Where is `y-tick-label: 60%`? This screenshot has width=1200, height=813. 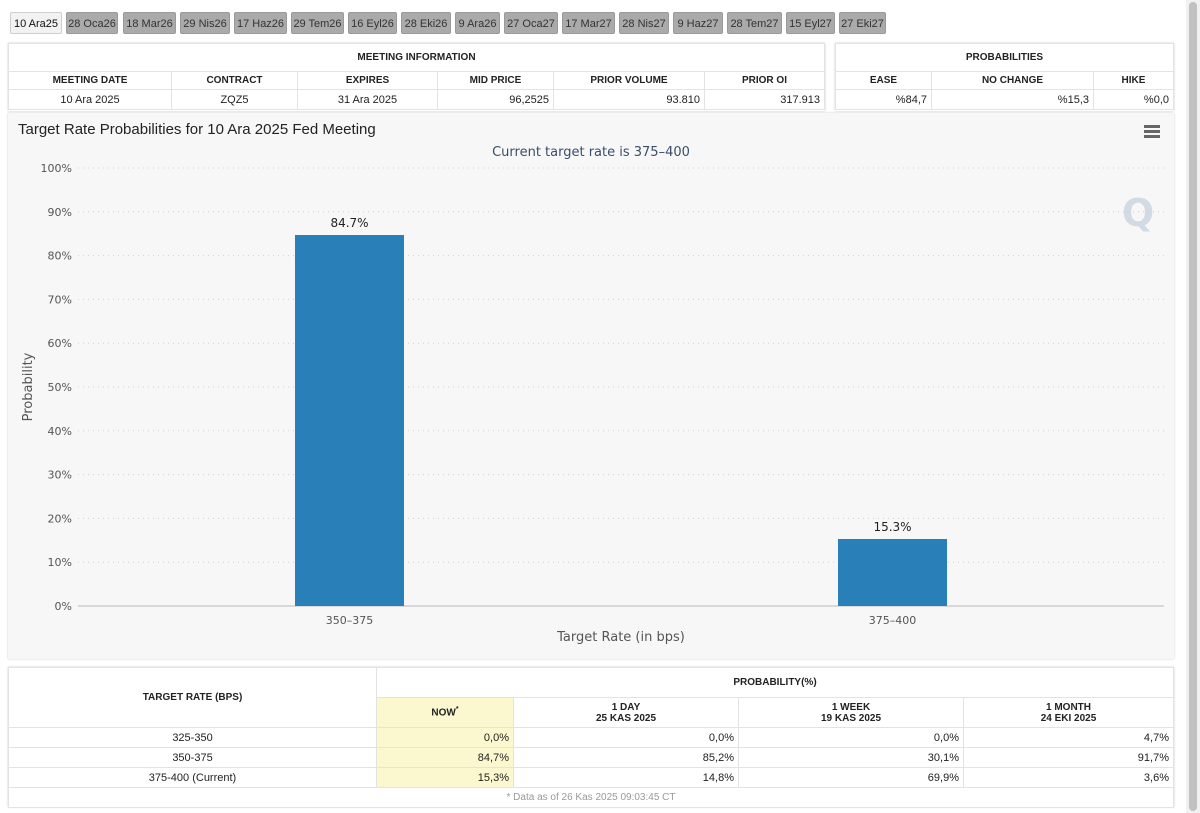
y-tick-label: 60% is located at coordinates (60, 343).